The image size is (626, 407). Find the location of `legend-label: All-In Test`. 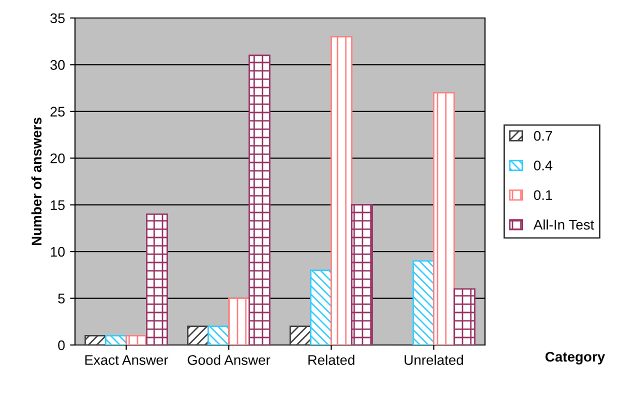

legend-label: All-In Test is located at coordinates (563, 224).